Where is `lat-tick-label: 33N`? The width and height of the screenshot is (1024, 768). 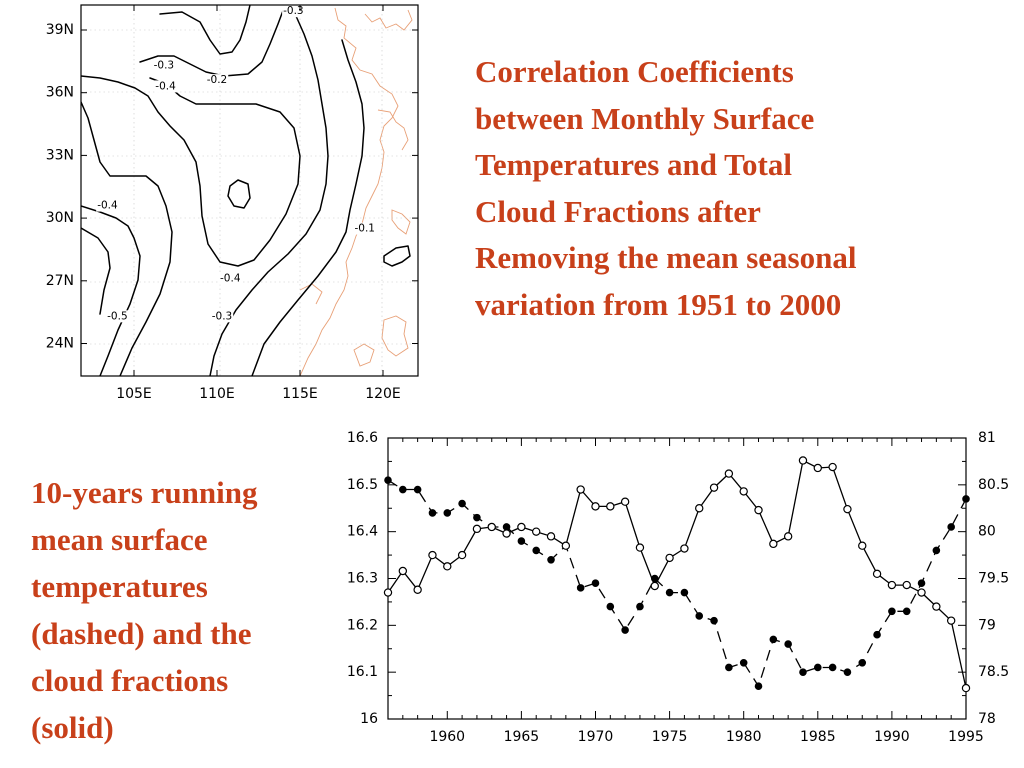 lat-tick-label: 33N is located at coordinates (60, 155).